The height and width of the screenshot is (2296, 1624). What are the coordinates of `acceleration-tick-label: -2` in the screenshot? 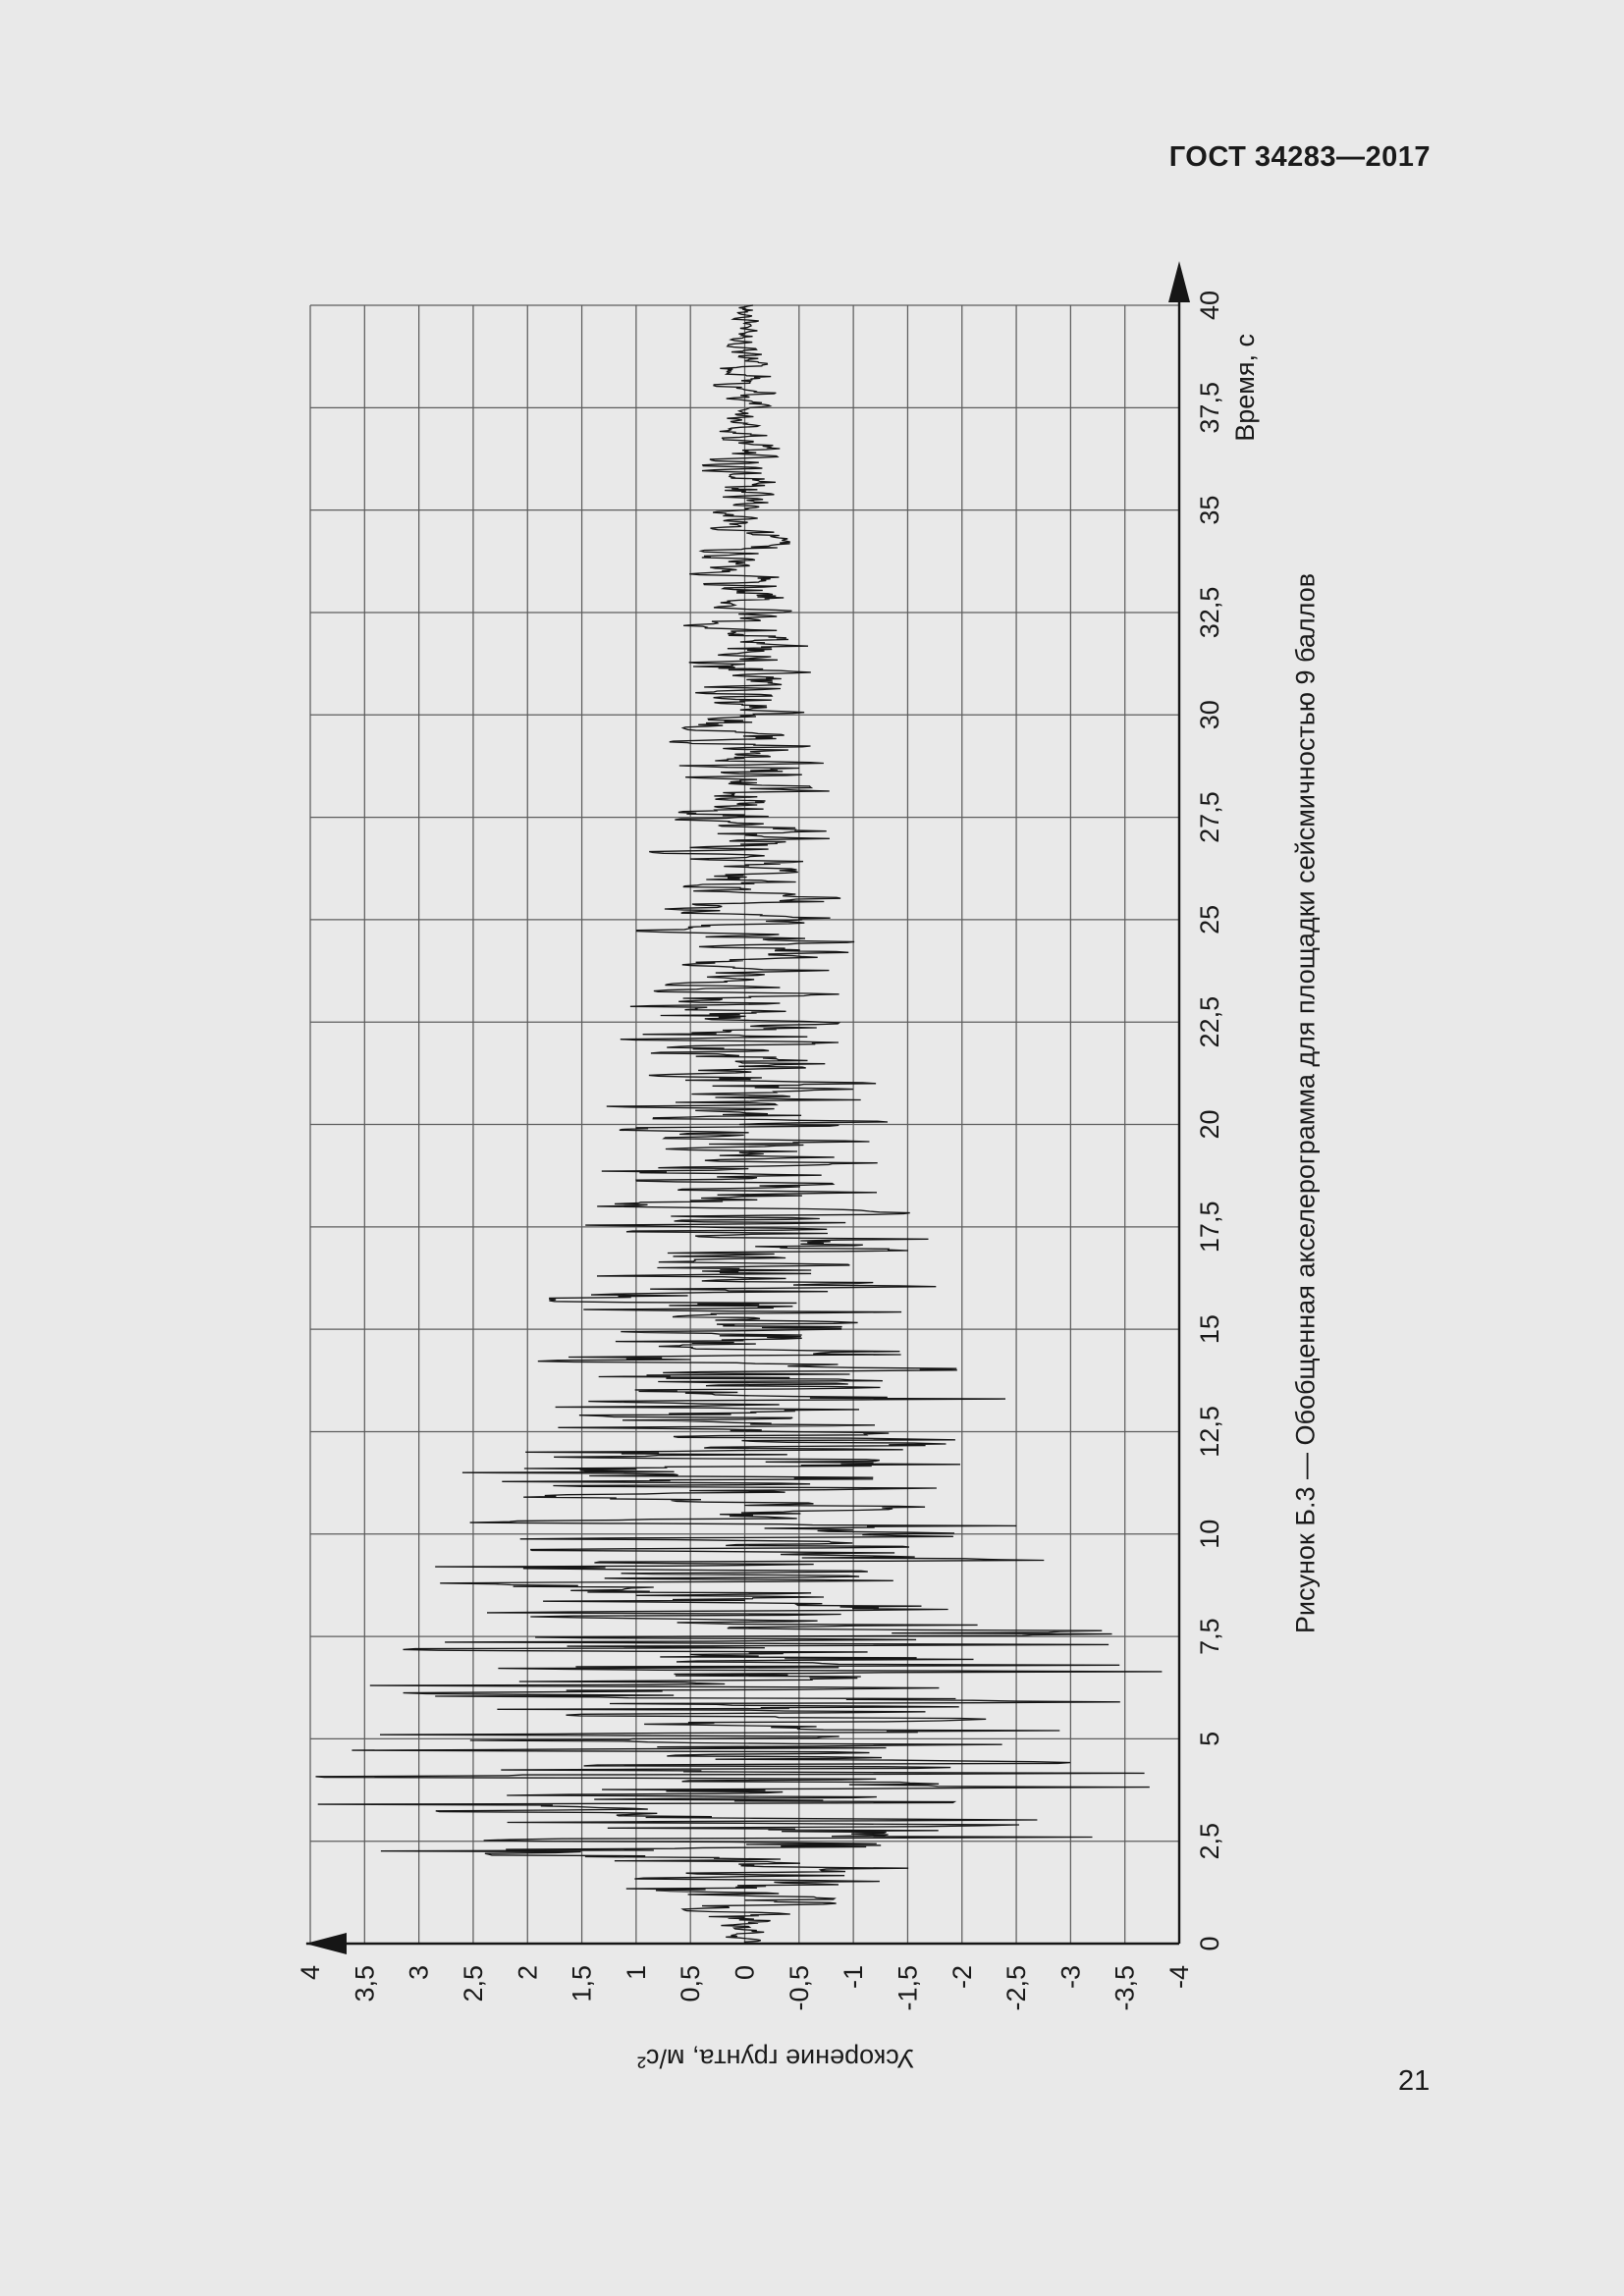 It's located at (962, 1977).